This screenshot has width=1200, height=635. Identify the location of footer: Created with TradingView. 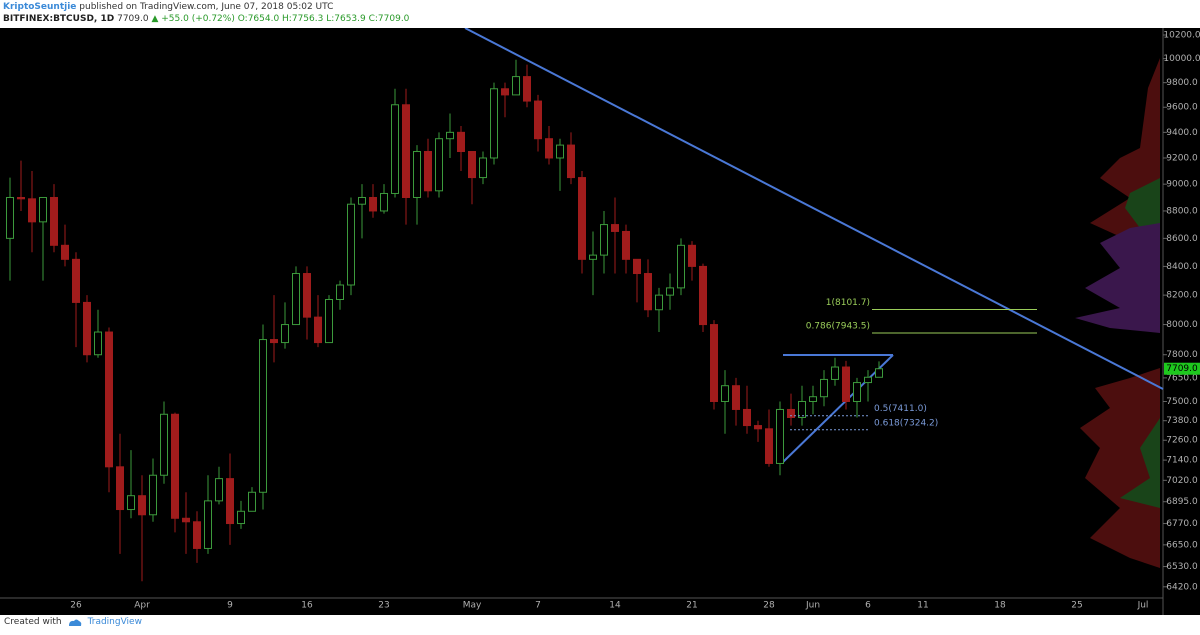
(73, 622).